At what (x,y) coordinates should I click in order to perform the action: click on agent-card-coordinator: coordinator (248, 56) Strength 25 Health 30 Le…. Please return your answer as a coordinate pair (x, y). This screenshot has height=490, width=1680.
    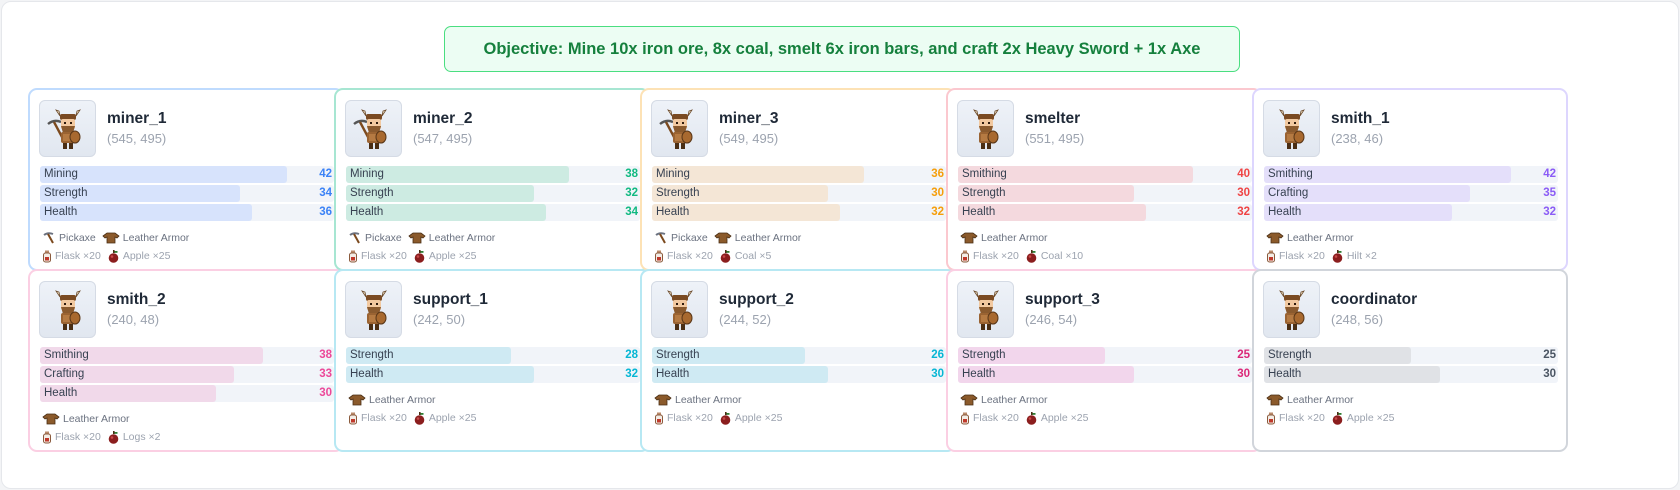
    Looking at the image, I should click on (1410, 360).